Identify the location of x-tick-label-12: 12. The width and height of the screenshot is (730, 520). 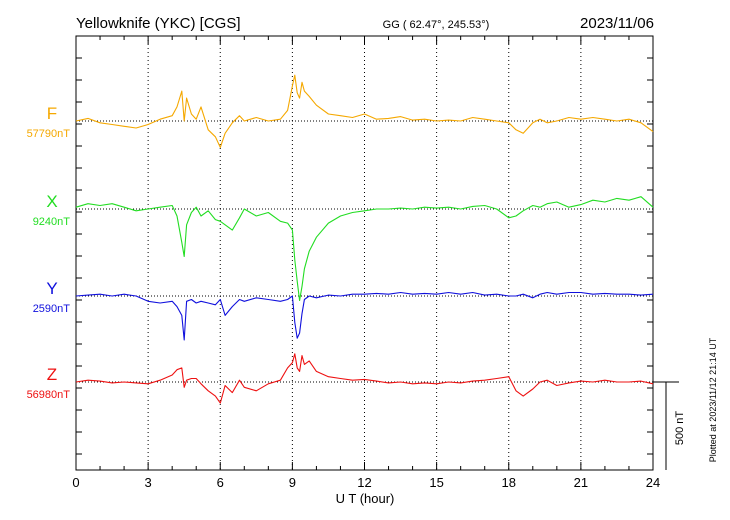
(364, 482).